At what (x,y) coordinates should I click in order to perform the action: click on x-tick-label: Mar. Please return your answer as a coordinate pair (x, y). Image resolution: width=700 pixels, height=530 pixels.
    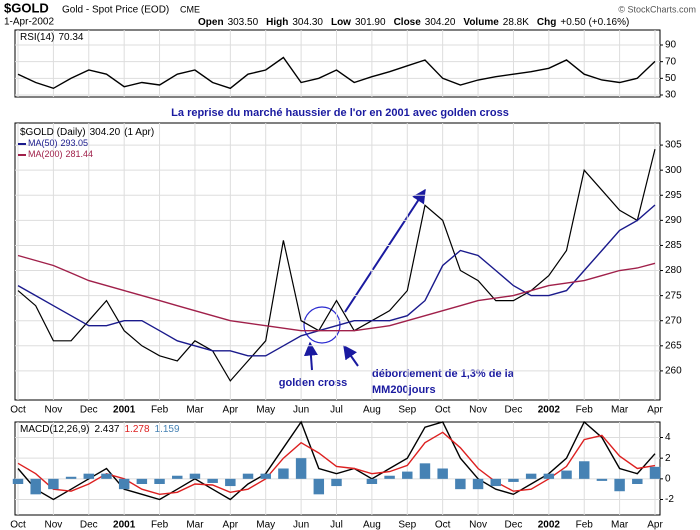
    Looking at the image, I should click on (620, 525).